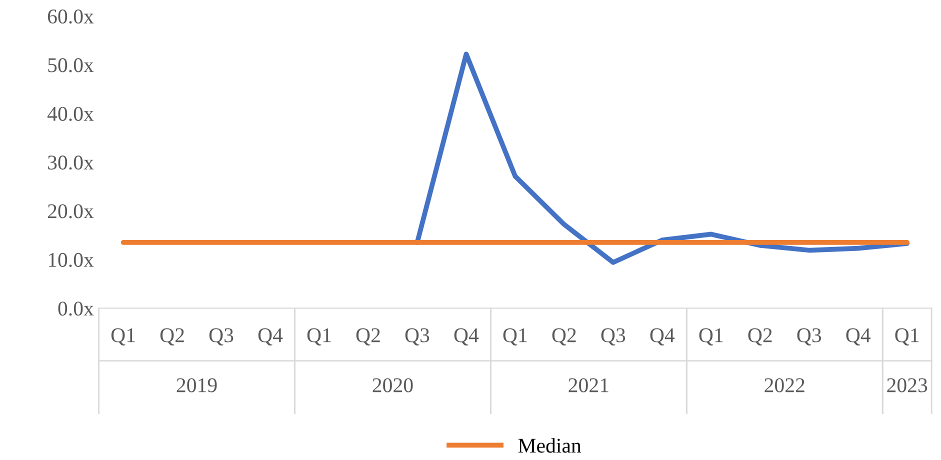 The image size is (941, 460). Describe the element at coordinates (550, 445) in the screenshot. I see `legend-label: Median` at that location.